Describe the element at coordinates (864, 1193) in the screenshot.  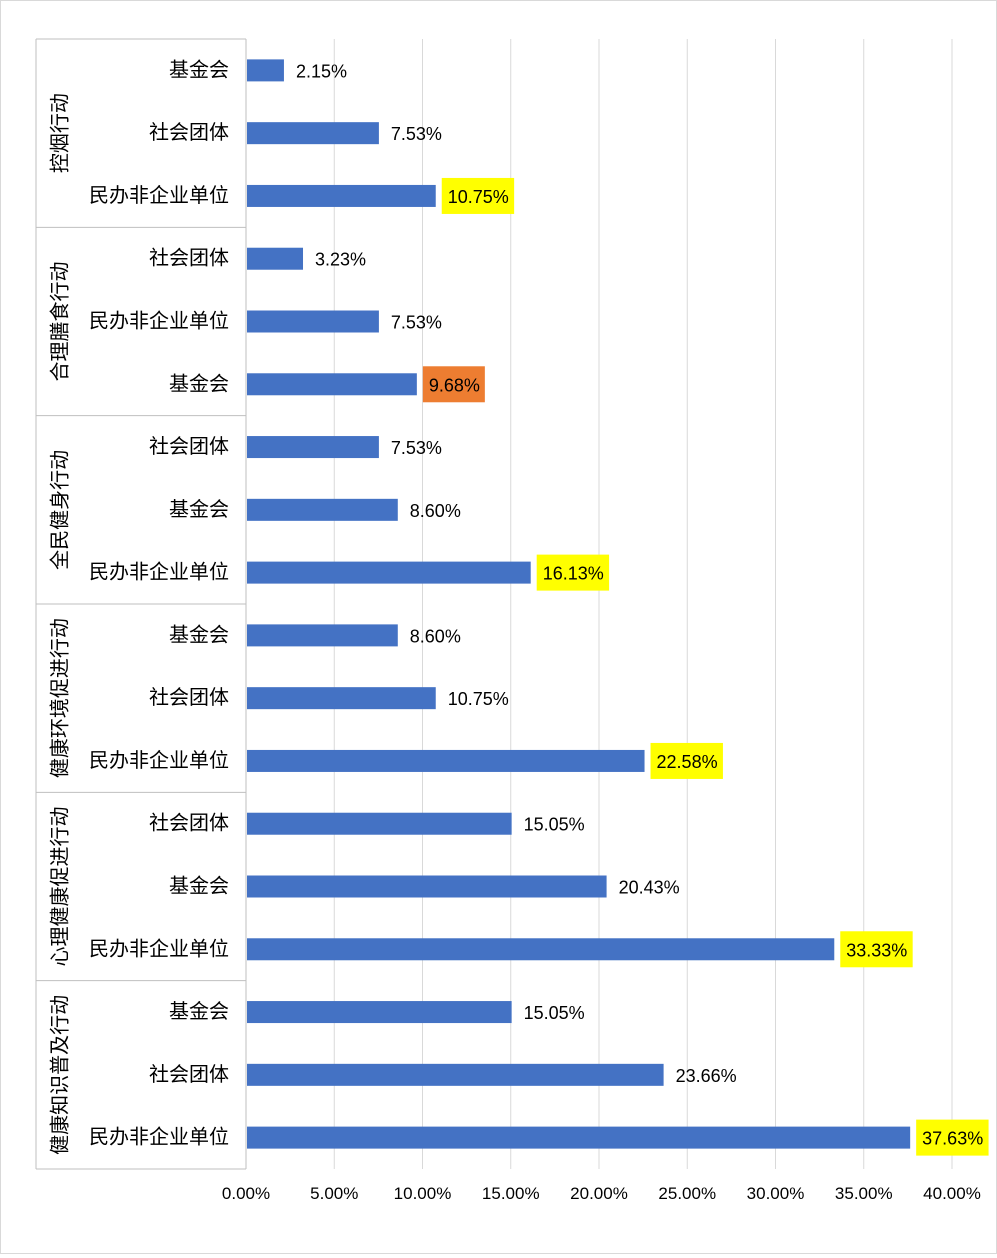
I see `x-tick-label: 35.00%` at that location.